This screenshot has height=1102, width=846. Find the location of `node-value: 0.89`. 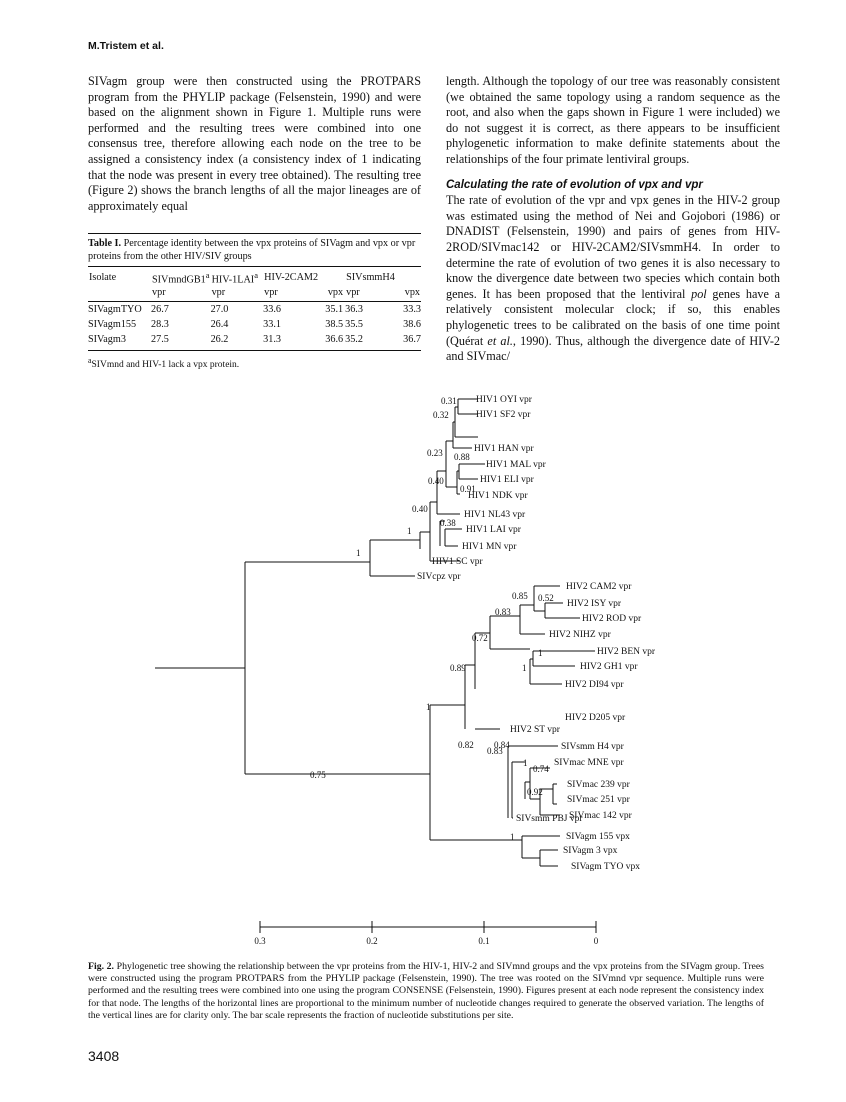

node-value: 0.89 is located at coordinates (458, 668).